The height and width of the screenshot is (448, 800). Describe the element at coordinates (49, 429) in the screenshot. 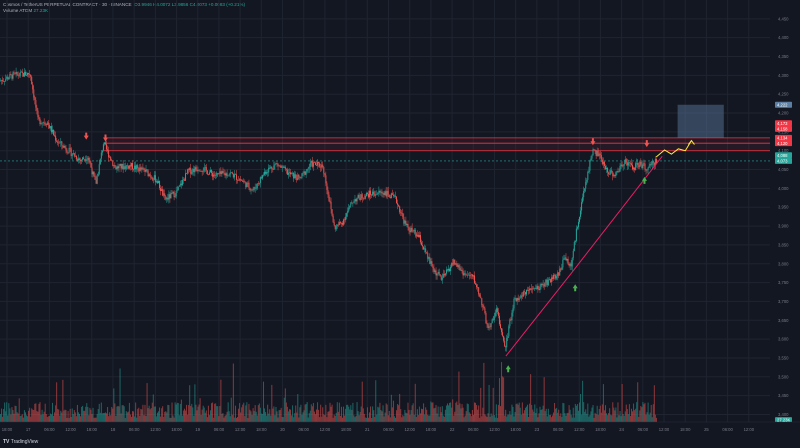

I see `time-tick-label: 06:00` at that location.